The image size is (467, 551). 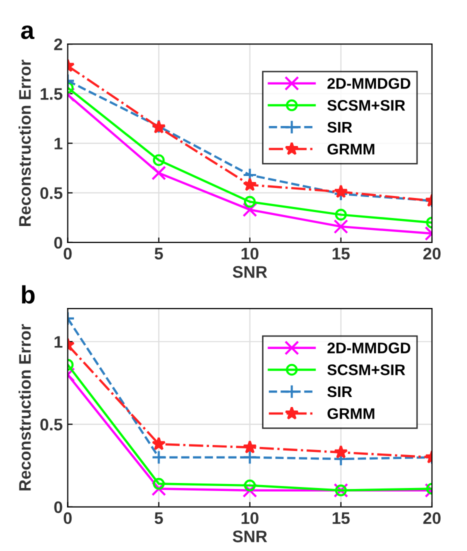 What do you see at coordinates (27, 32) in the screenshot?
I see `chart-title: a` at bounding box center [27, 32].